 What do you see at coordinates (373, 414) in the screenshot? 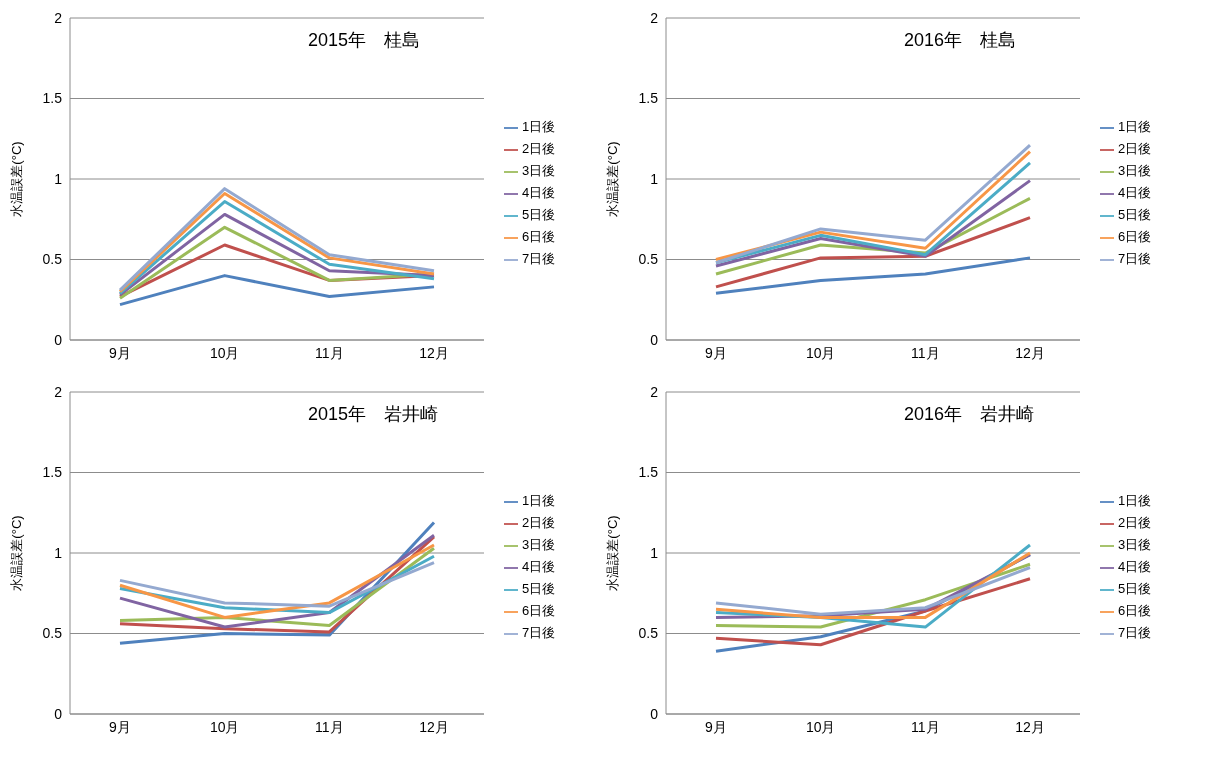
I see `text: 2015年 岩井崎` at bounding box center [373, 414].